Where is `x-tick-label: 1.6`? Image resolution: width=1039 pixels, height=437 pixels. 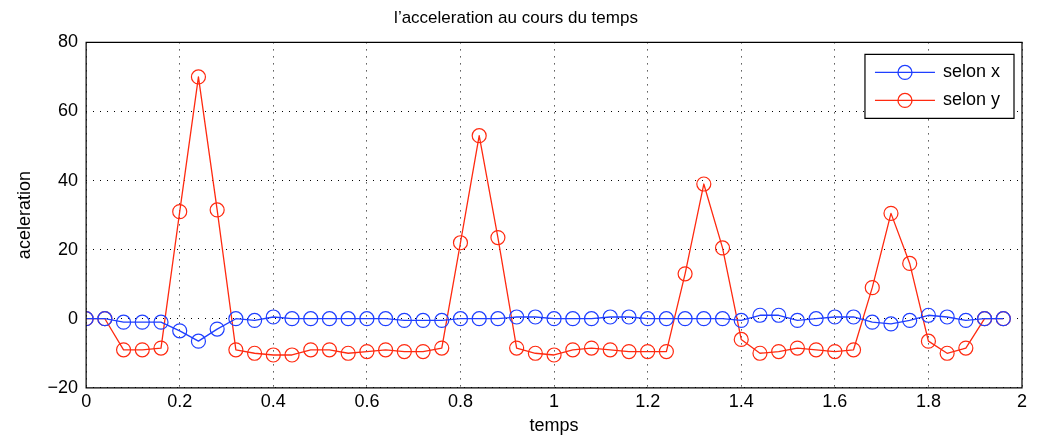 x-tick-label: 1.6 is located at coordinates (835, 400).